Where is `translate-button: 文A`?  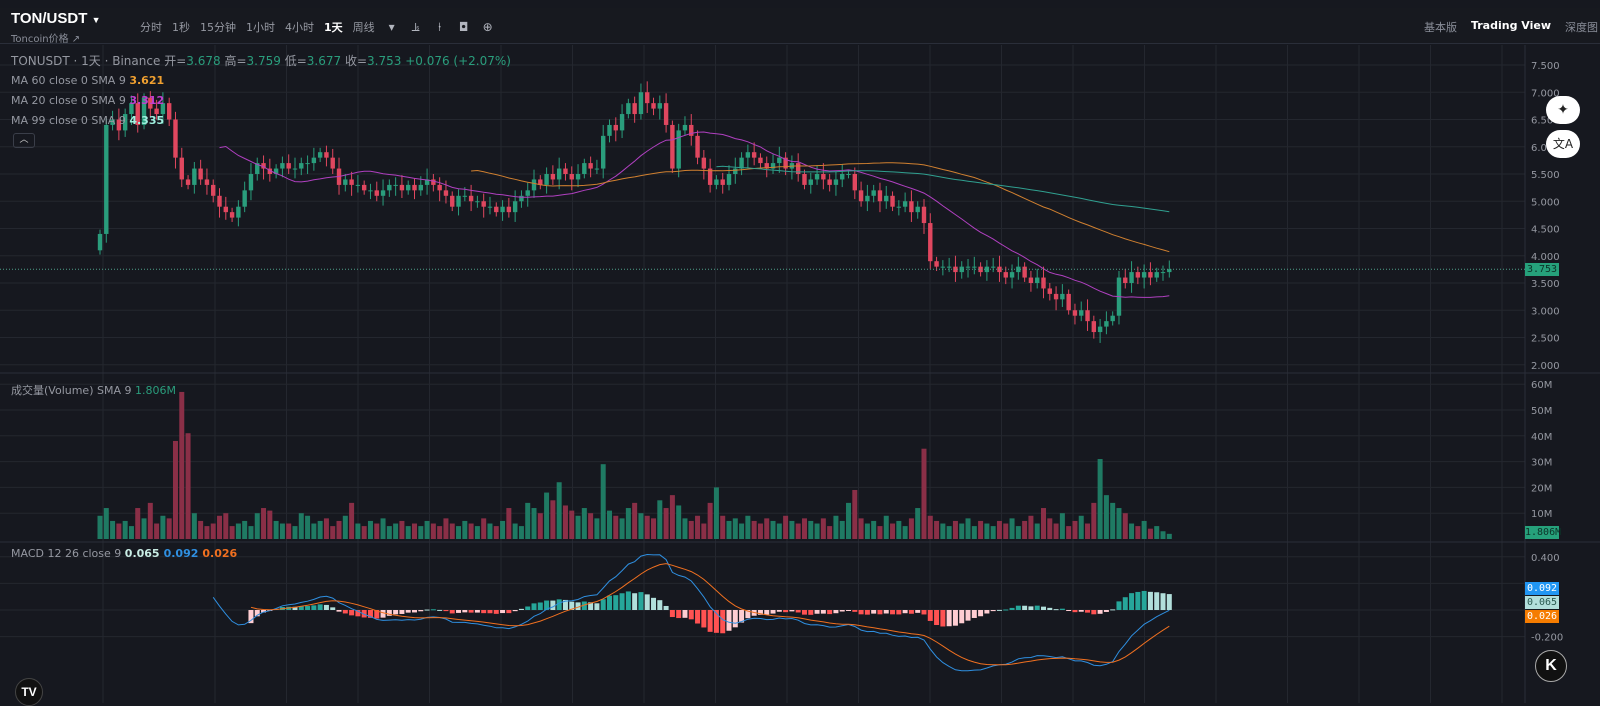
translate-button: 文A is located at coordinates (1563, 144).